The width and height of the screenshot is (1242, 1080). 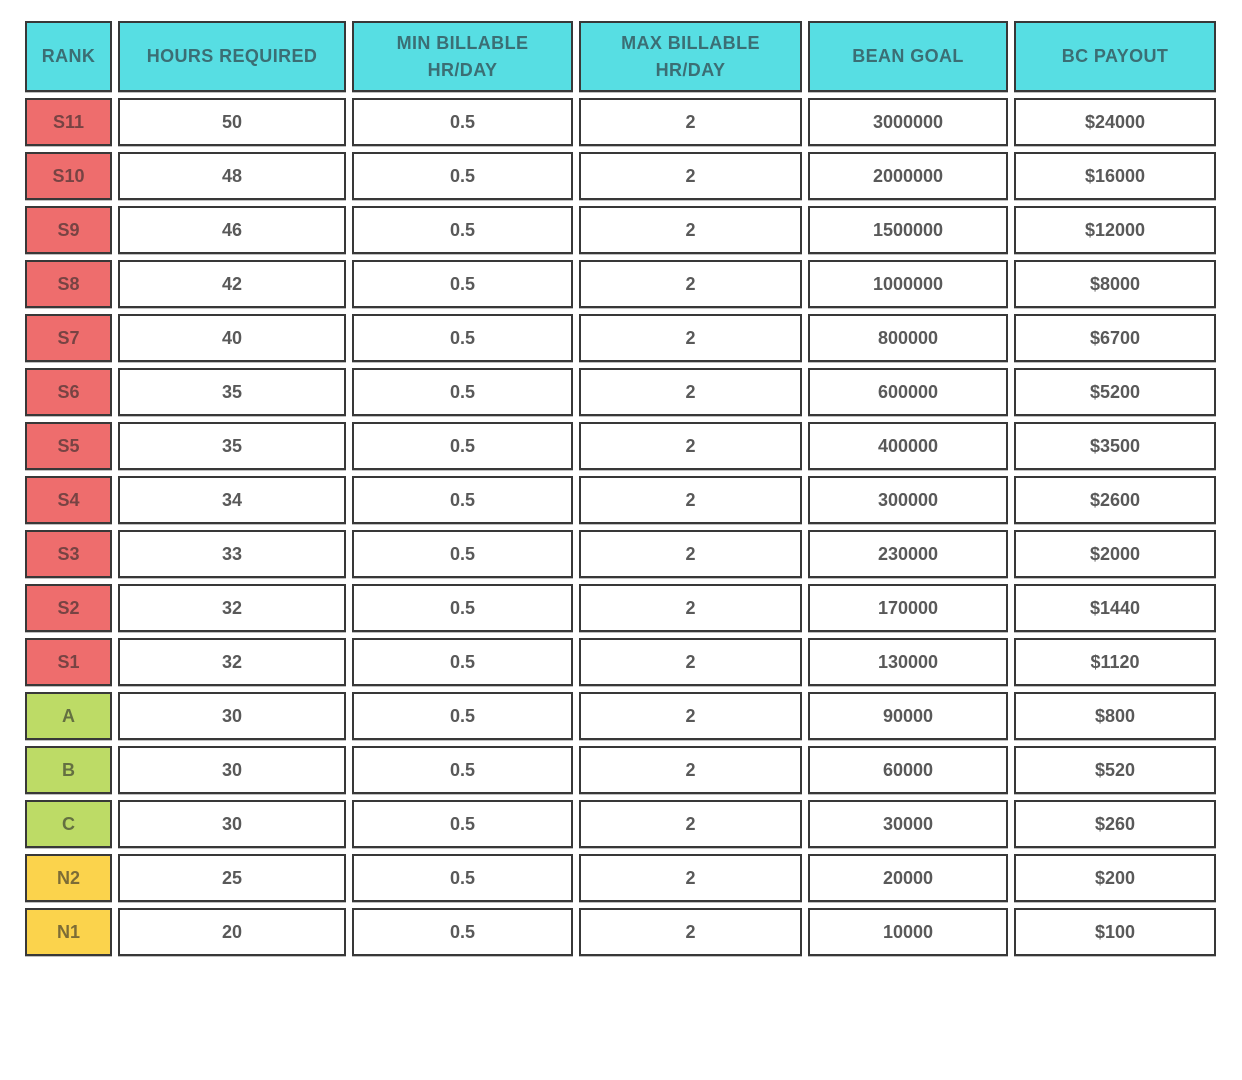 I want to click on payout-cell: $100, so click(x=1115, y=932).